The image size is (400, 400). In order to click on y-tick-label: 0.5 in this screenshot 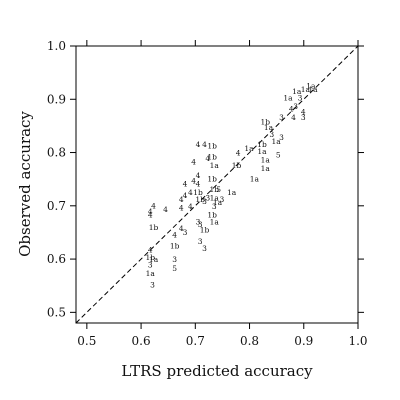, I will do `click(56, 312)`.